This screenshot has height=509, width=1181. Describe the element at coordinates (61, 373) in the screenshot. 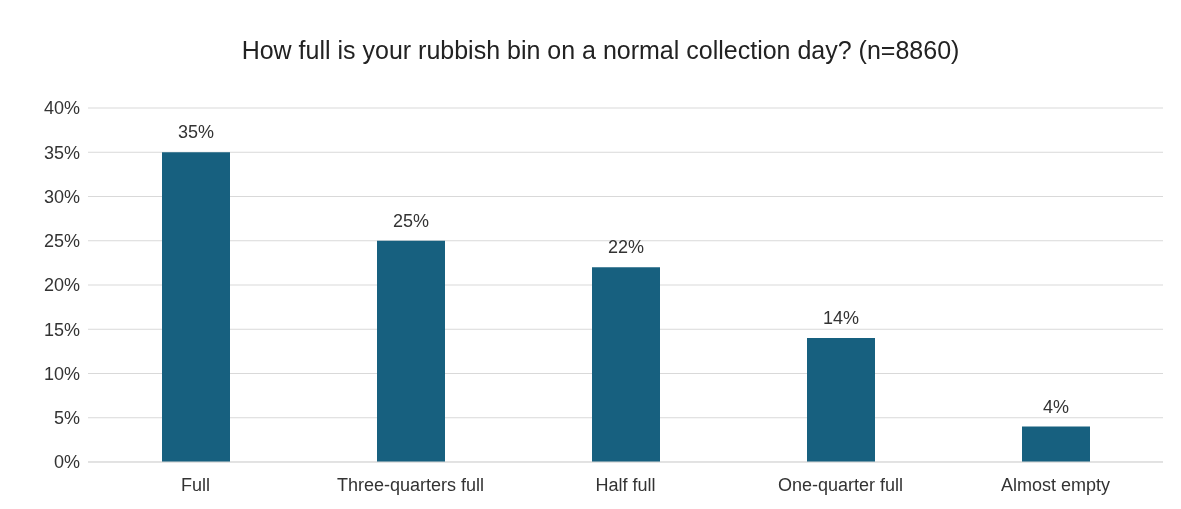

I see `y-tick-label: 10%` at that location.